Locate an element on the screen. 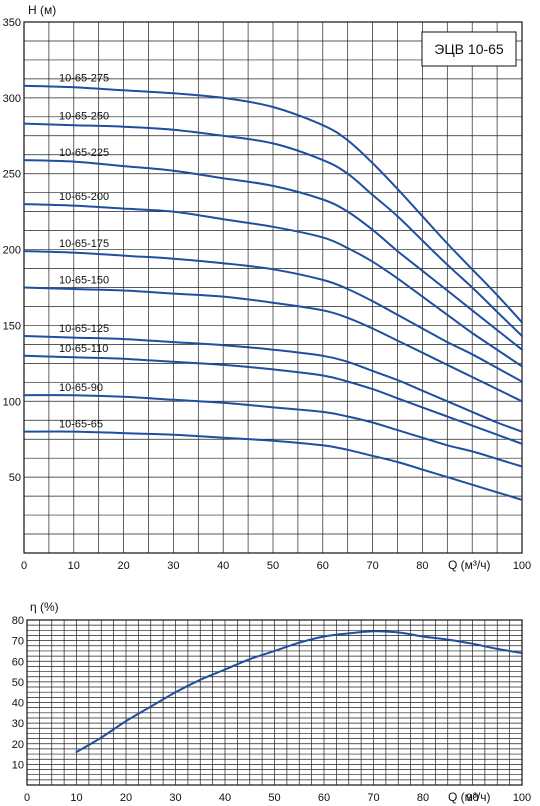  series-label: 10-65-200 is located at coordinates (84, 197).